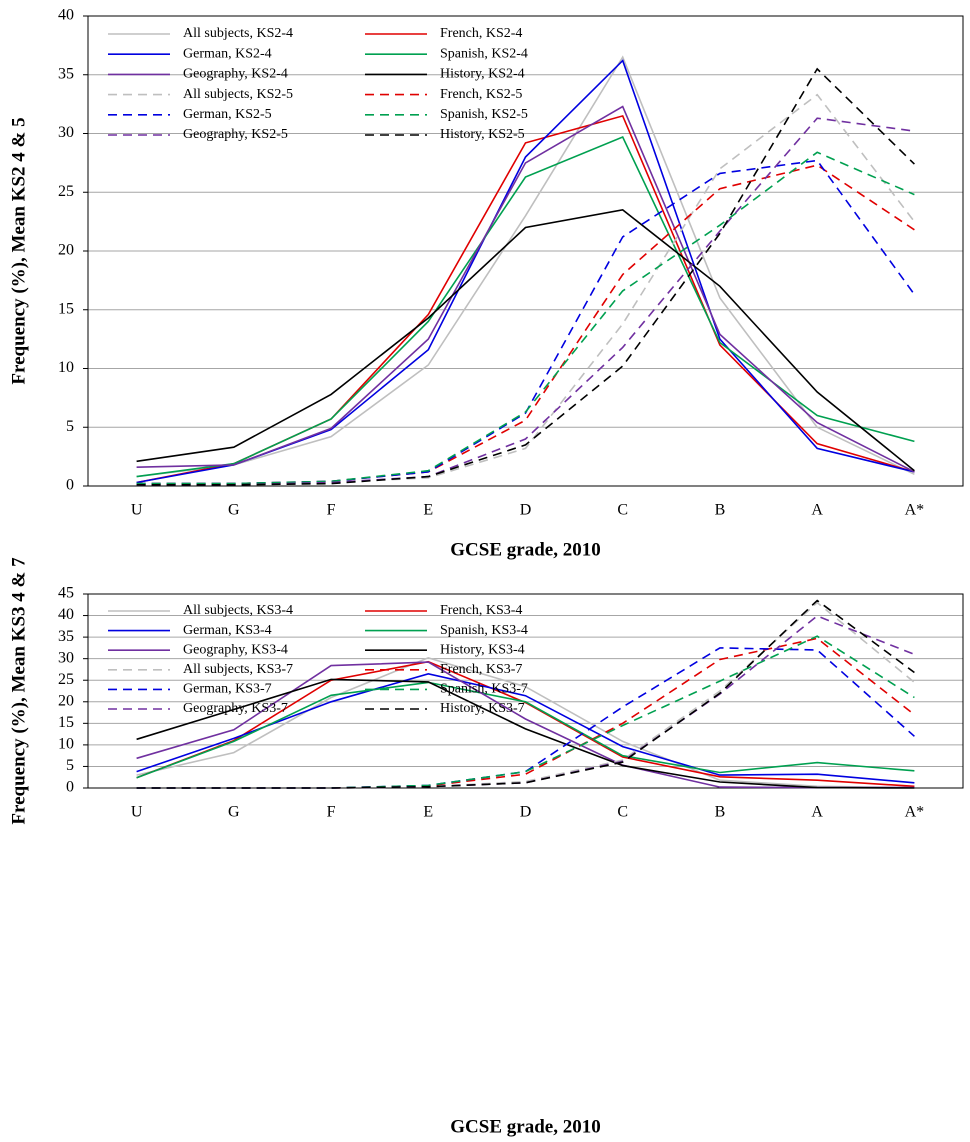 This screenshot has height=1142, width=970. Describe the element at coordinates (238, 669) in the screenshot. I see `legend-label: All subjects, KS3-7` at that location.